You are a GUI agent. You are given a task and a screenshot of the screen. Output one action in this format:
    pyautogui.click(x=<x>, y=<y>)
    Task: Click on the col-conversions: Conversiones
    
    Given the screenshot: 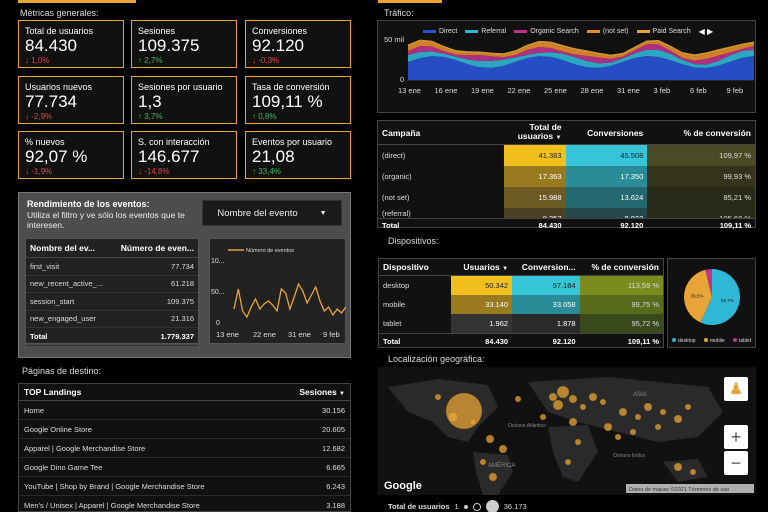 What is the action you would take?
    pyautogui.click(x=615, y=132)
    